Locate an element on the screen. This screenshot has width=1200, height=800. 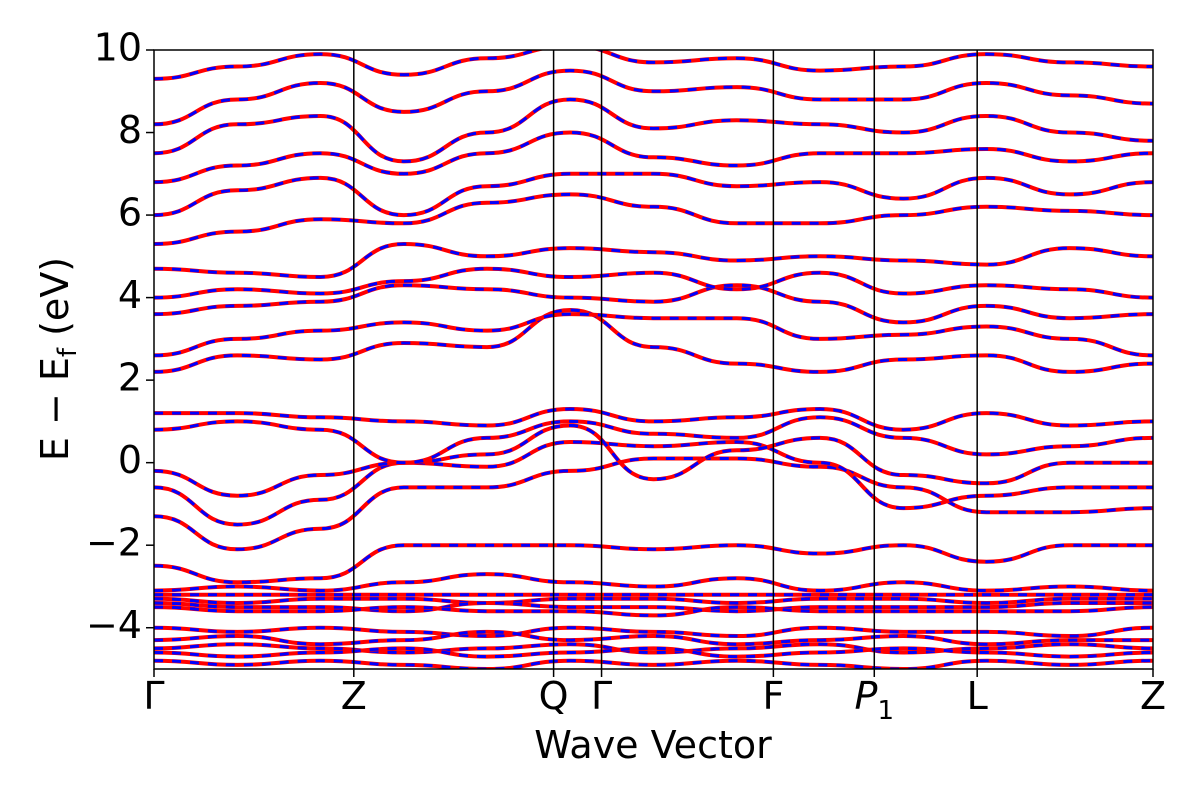
y-axis-label: E − Ef (eV) is located at coordinates (58, 359).